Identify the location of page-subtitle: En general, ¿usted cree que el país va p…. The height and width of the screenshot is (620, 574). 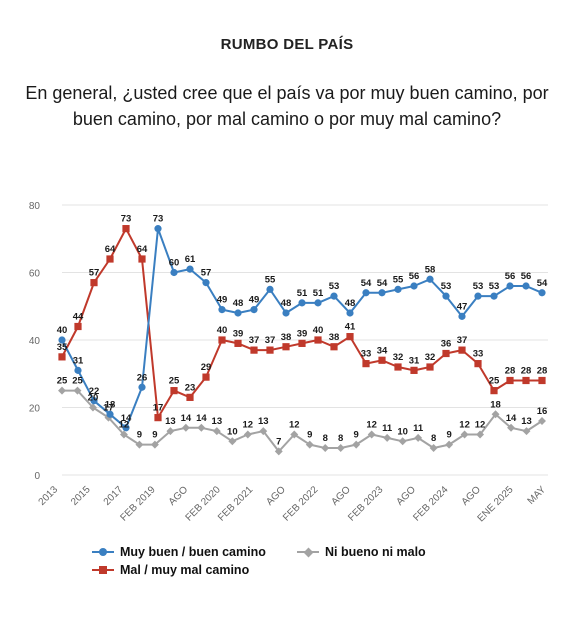
(287, 106).